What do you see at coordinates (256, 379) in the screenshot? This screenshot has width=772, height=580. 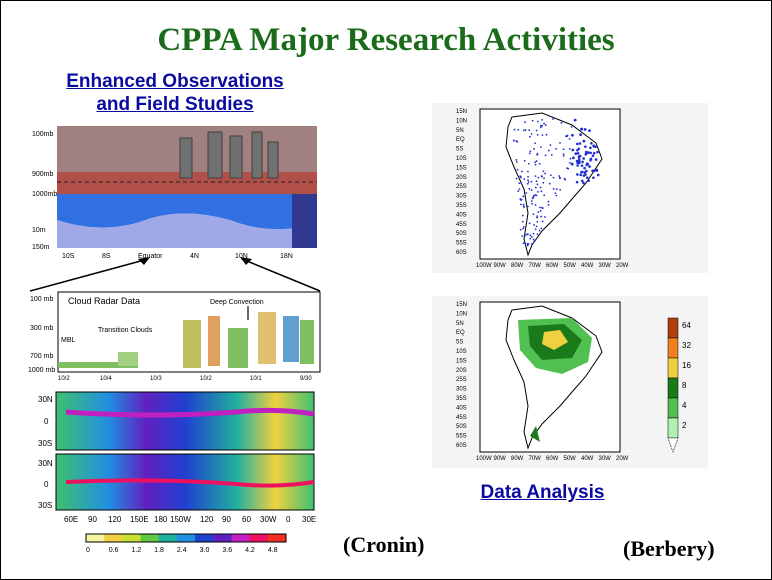 I see `x-label: 10/1` at bounding box center [256, 379].